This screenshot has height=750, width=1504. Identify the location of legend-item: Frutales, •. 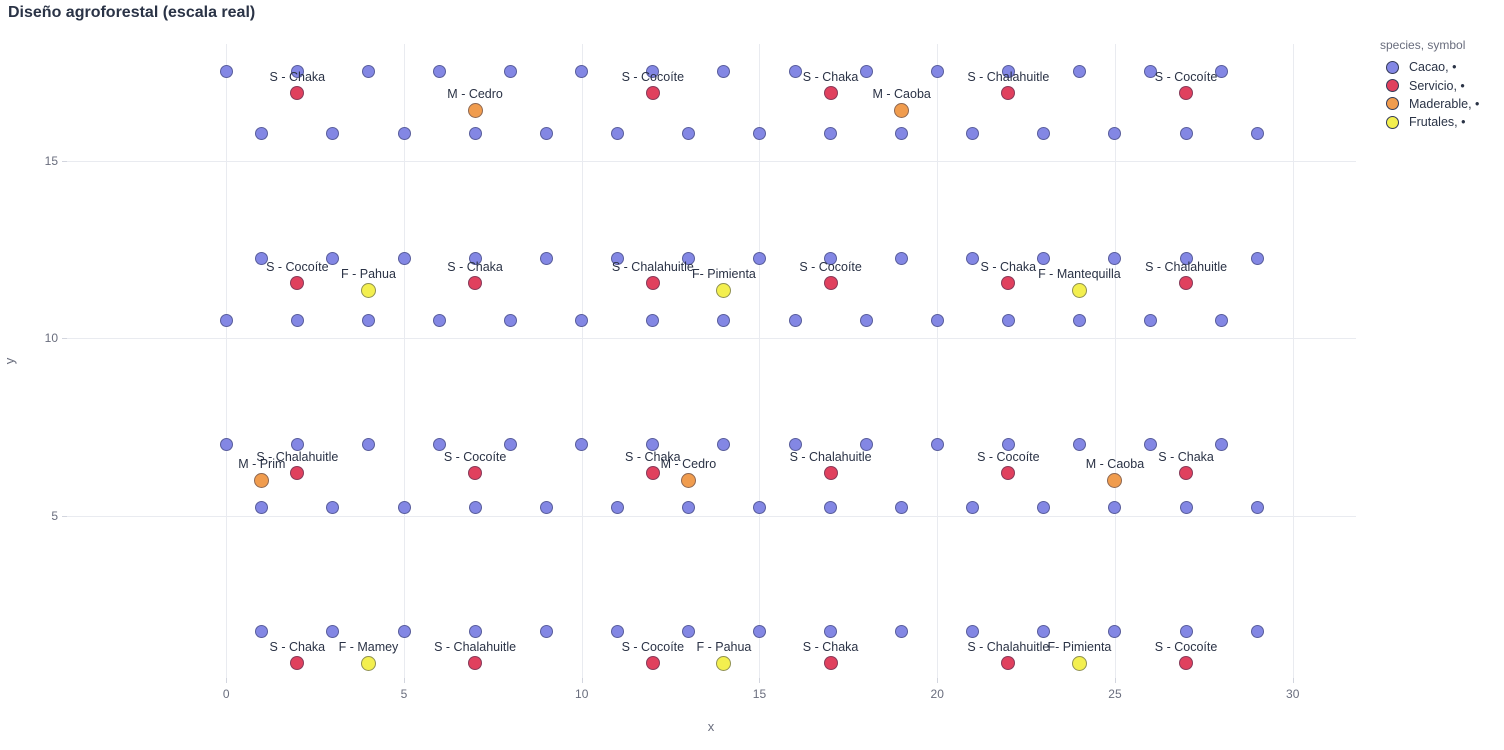
(1429, 122).